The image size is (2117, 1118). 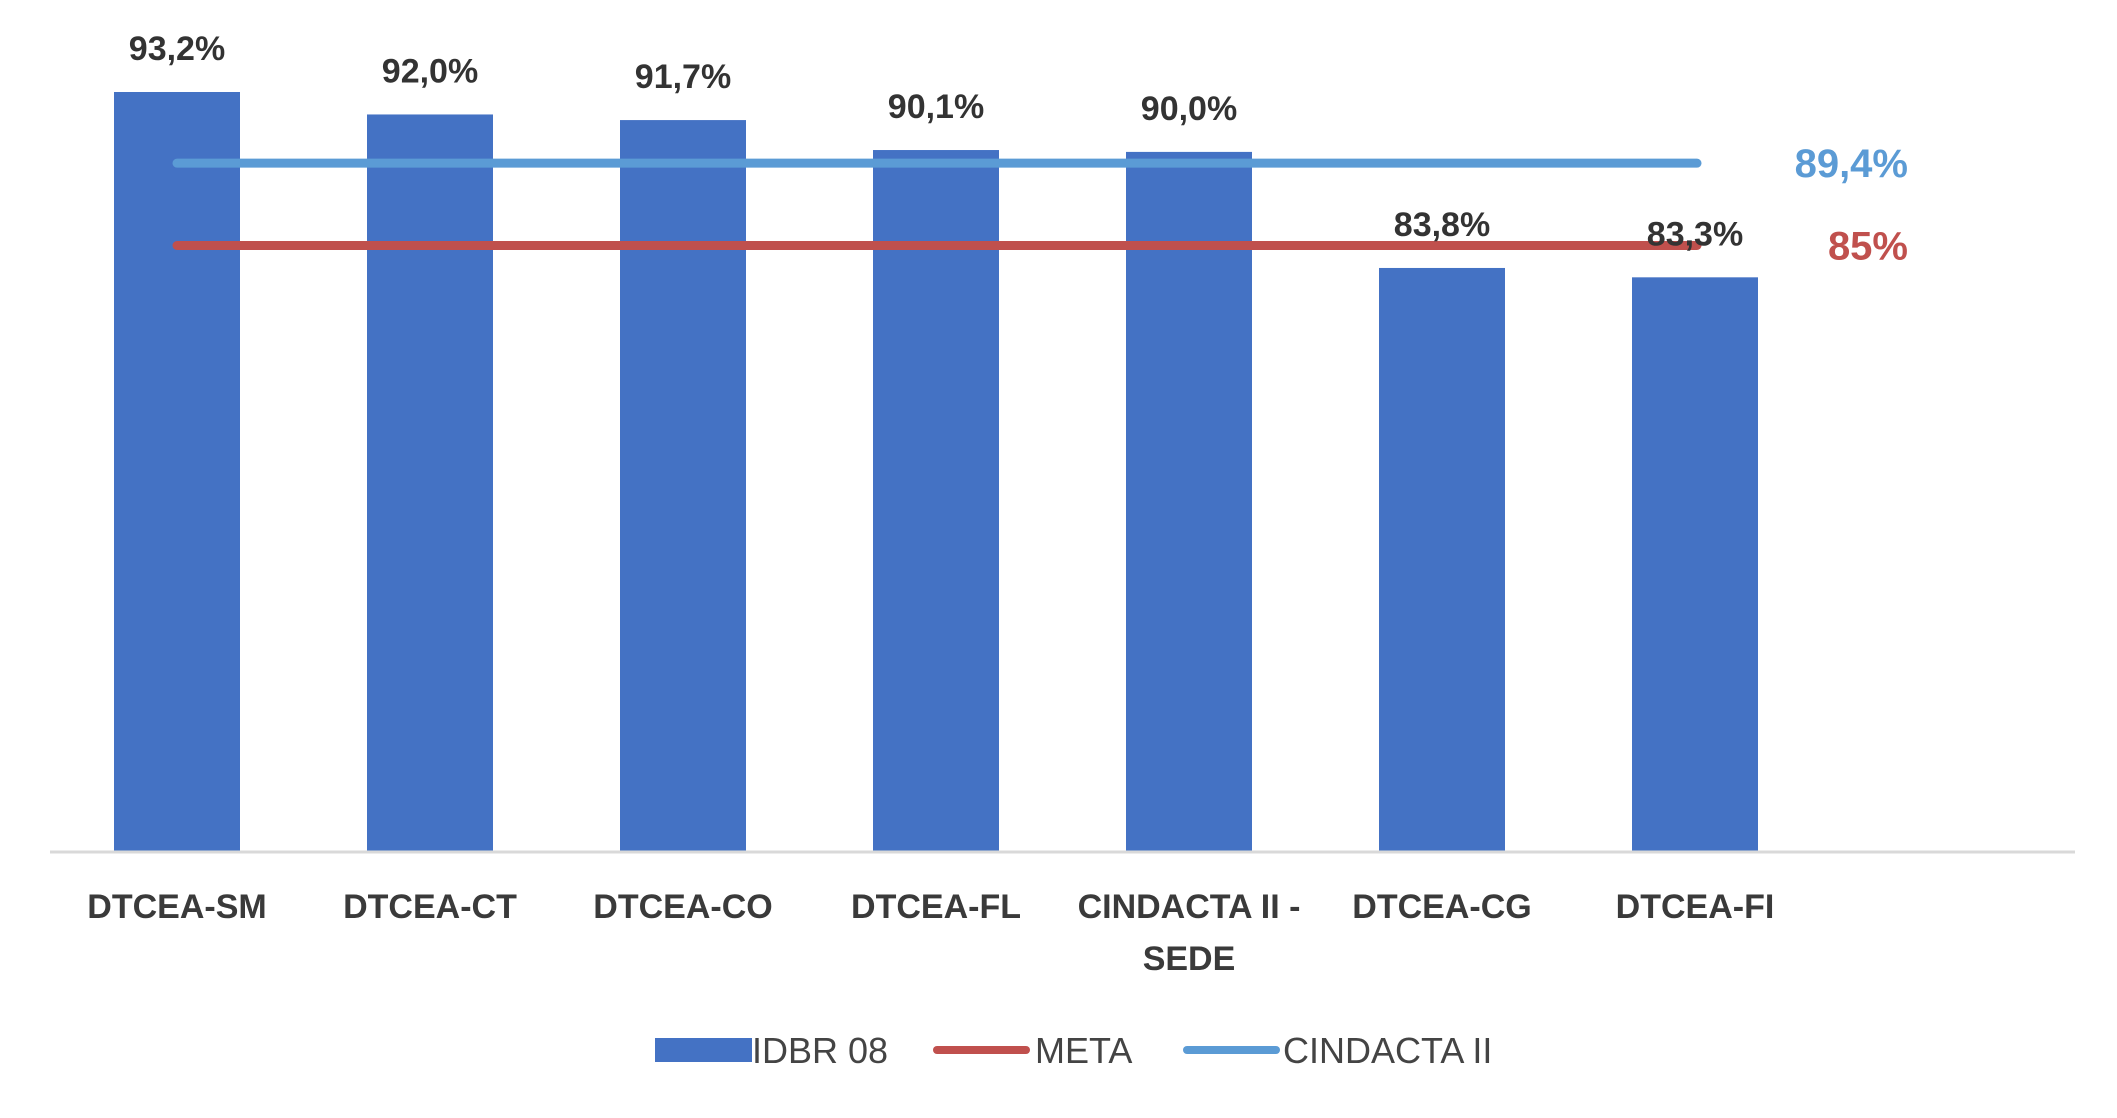 What do you see at coordinates (177, 472) in the screenshot?
I see `bar-dtcea-sm` at bounding box center [177, 472].